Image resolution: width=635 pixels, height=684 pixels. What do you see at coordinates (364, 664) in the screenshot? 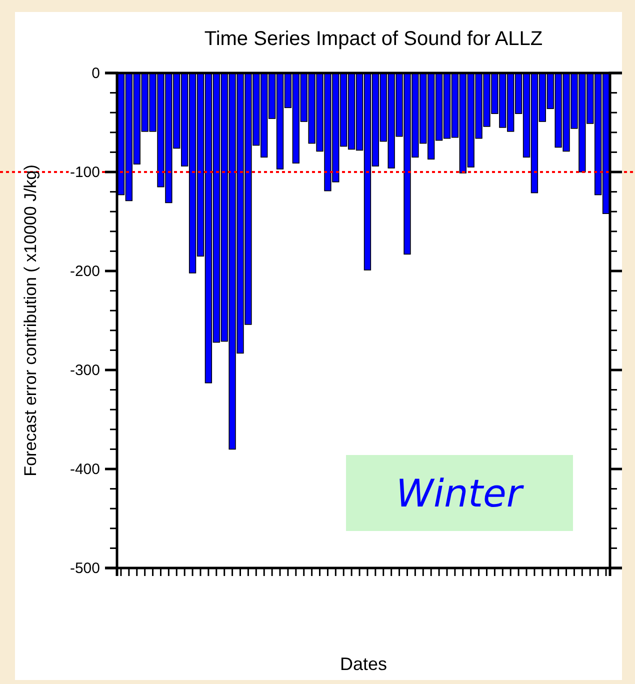
I see `x-axis-title: Dates` at bounding box center [364, 664].